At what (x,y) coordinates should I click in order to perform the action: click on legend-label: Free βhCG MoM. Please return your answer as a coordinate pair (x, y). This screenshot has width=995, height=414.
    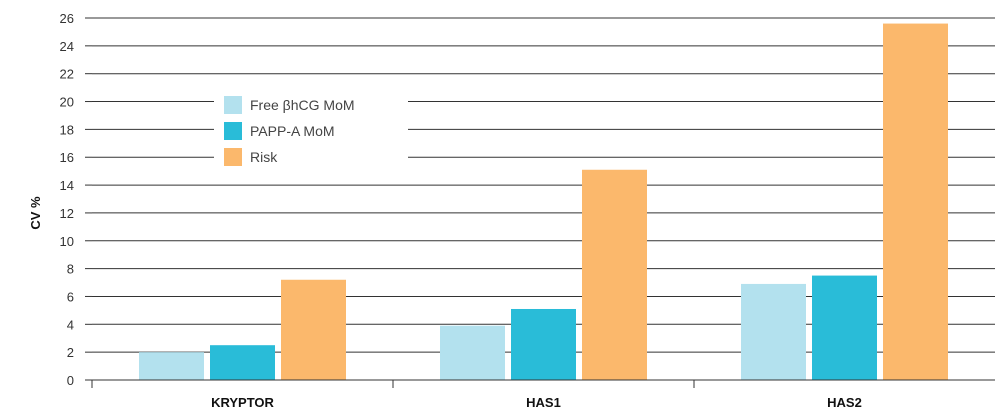
    Looking at the image, I should click on (302, 105).